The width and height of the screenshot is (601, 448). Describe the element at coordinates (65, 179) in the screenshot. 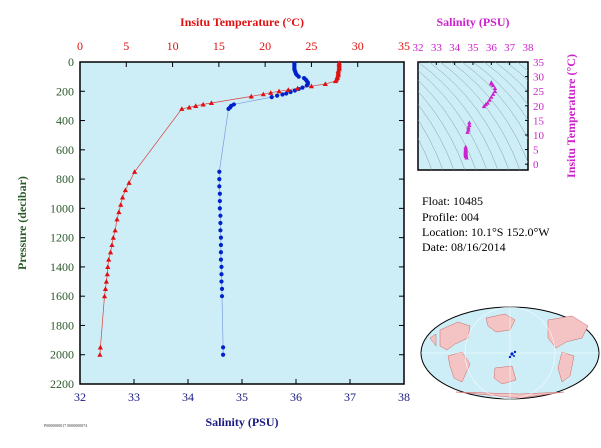

I see `pressure-tick-label: 800` at that location.